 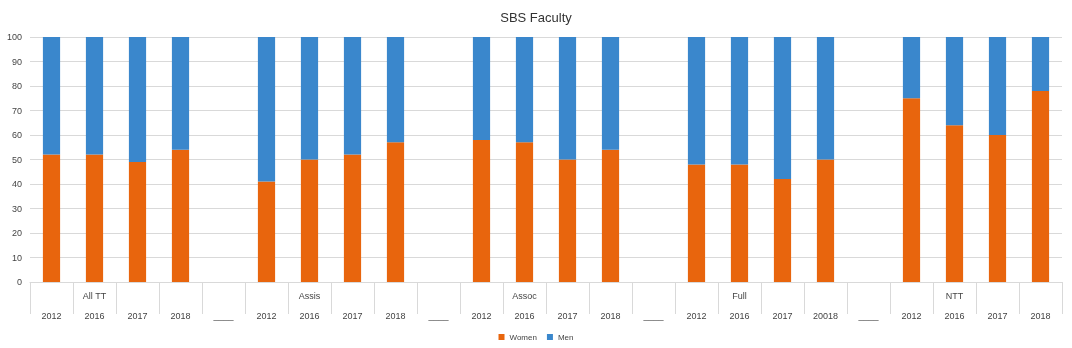 I want to click on y-tick-label: 100, so click(x=14, y=37).